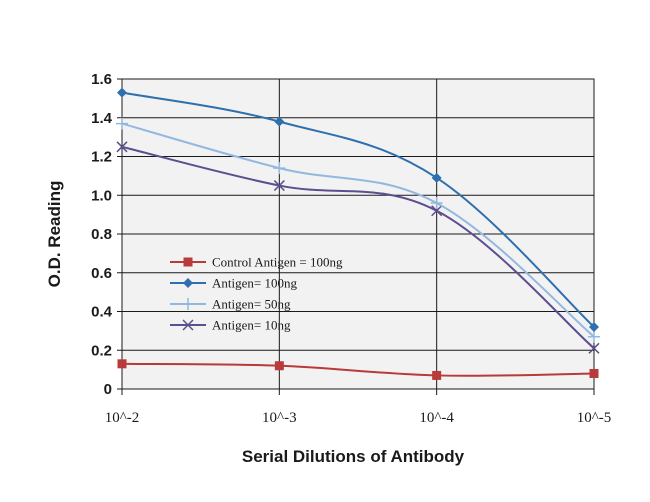 The height and width of the screenshot is (502, 650). What do you see at coordinates (436, 418) in the screenshot?
I see `x-tick-label: 10^-4` at bounding box center [436, 418].